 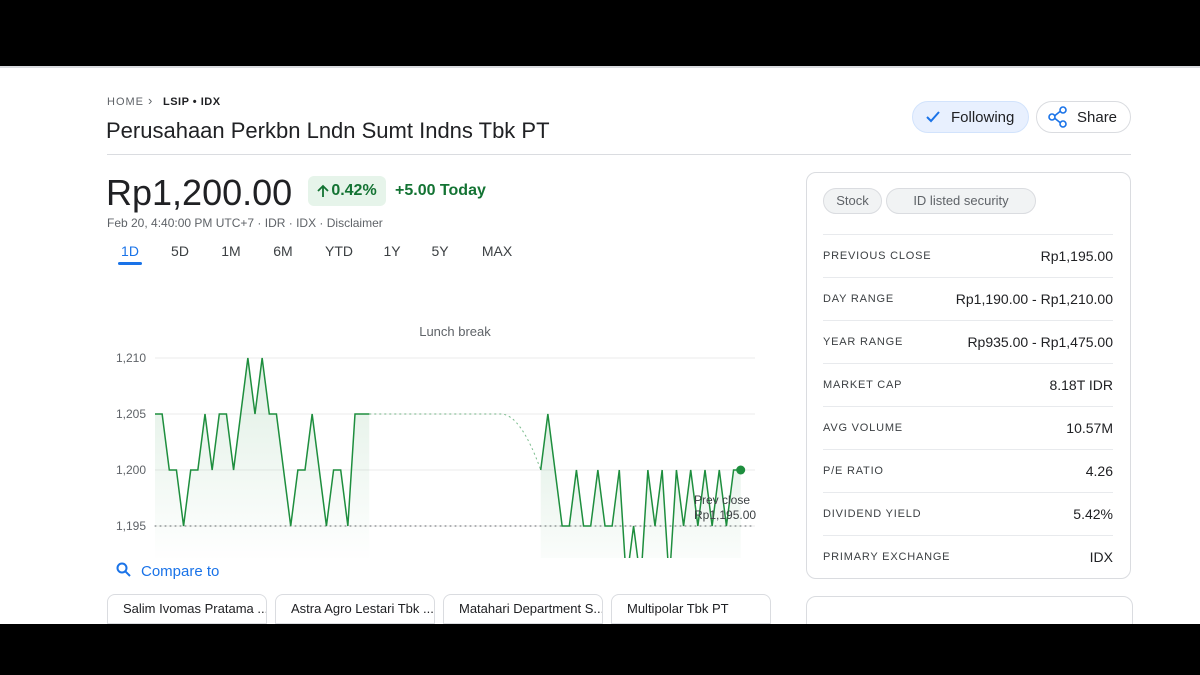 What do you see at coordinates (877, 256) in the screenshot?
I see `stat-label: PREVIOUS CLOSE` at bounding box center [877, 256].